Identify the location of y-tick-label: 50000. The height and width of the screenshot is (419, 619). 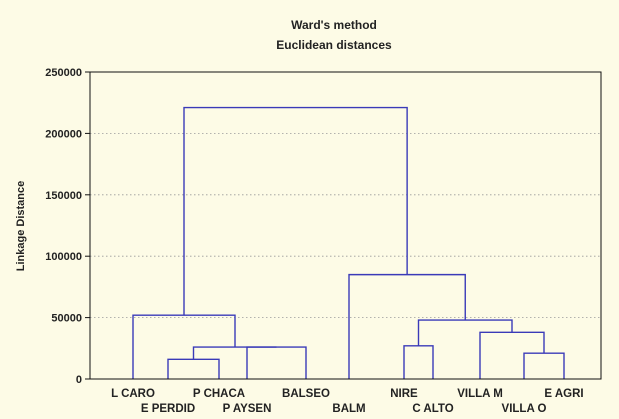
(66, 319).